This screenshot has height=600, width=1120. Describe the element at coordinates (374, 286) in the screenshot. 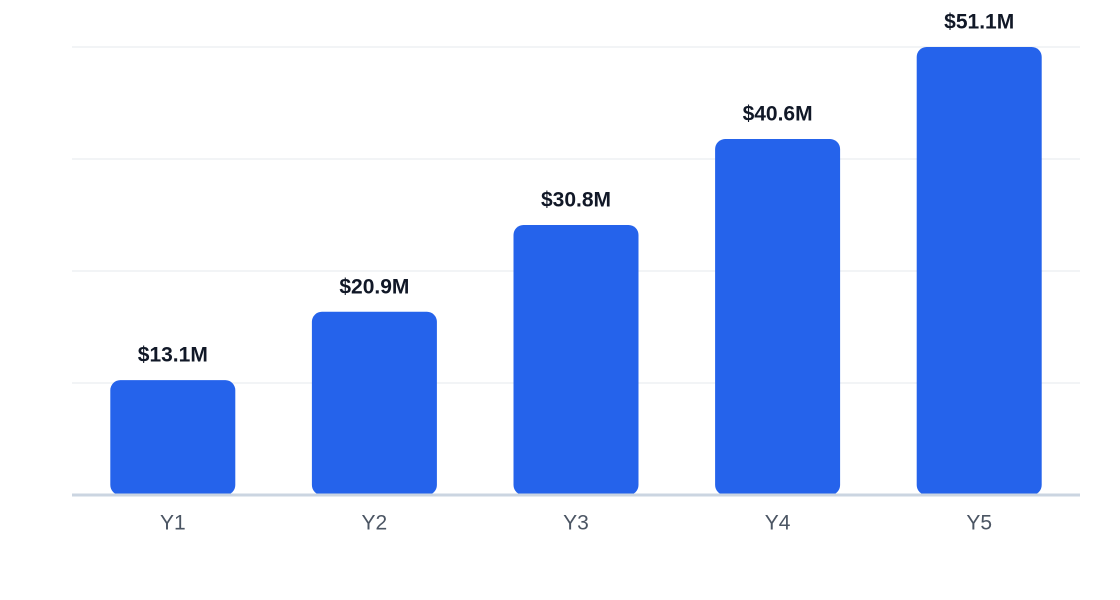

I see `value-label: $20.9M` at that location.